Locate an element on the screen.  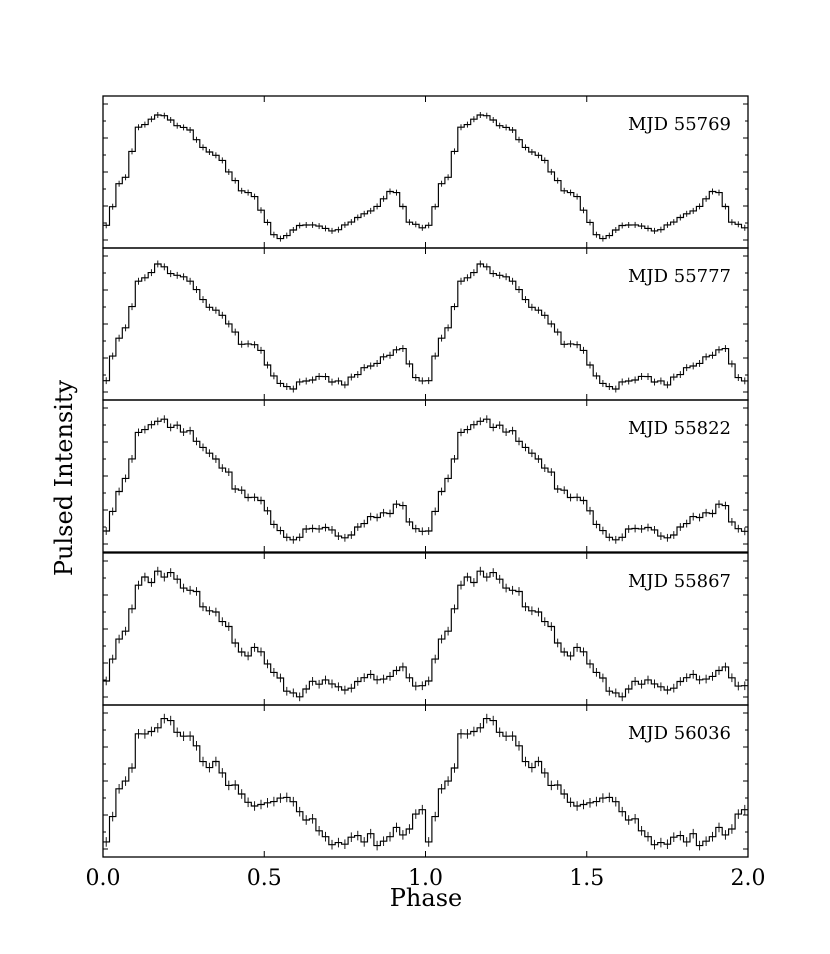
x-tick-label: 1.0 is located at coordinates (425, 878).